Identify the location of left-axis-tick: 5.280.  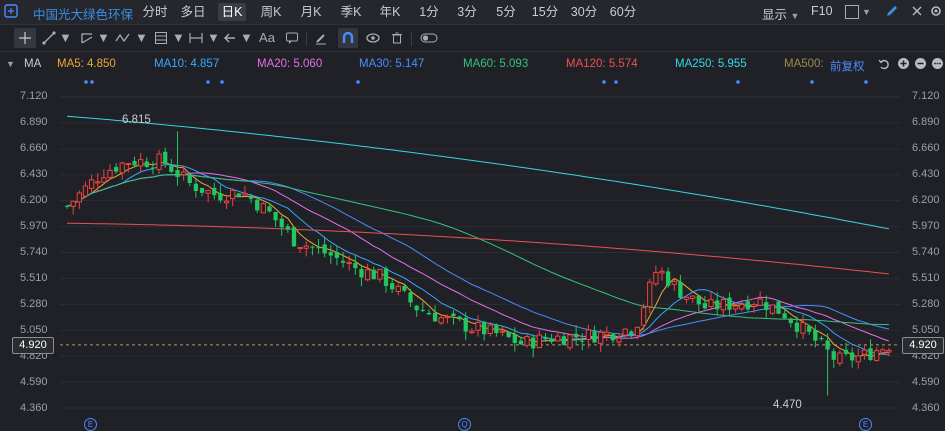
(34, 304).